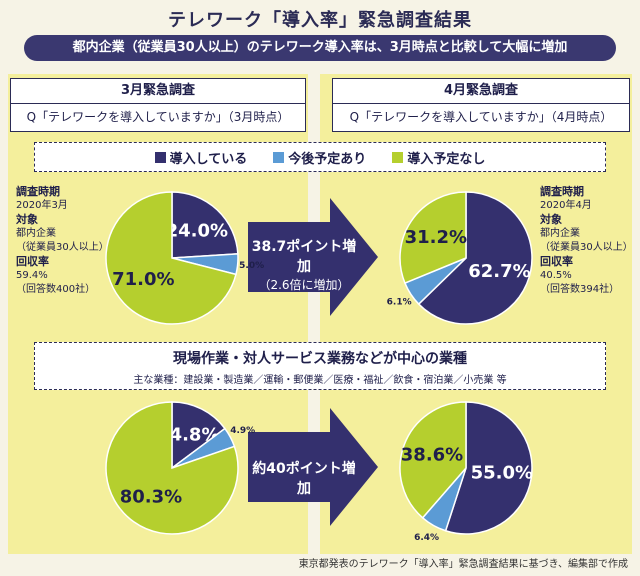 This screenshot has height=576, width=640. What do you see at coordinates (556, 275) in the screenshot?
I see `april-rate: 40.5%` at bounding box center [556, 275].